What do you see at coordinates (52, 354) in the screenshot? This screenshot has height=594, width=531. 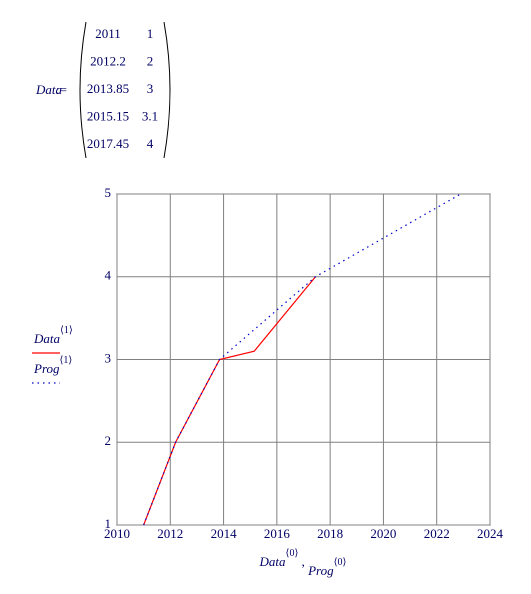 I see `legend: Data⟨1⟩Prog⟨1⟩` at bounding box center [52, 354].